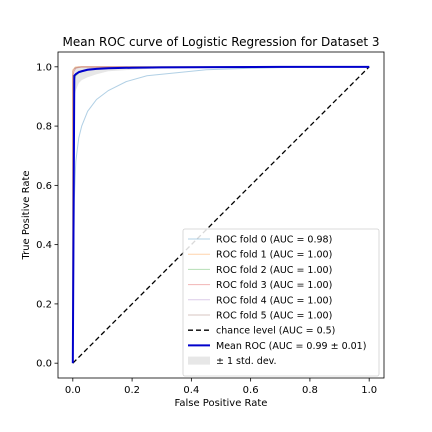 The width and height of the screenshot is (432, 432). What do you see at coordinates (221, 403) in the screenshot?
I see `x-axis-label: False Positive Rate` at bounding box center [221, 403].